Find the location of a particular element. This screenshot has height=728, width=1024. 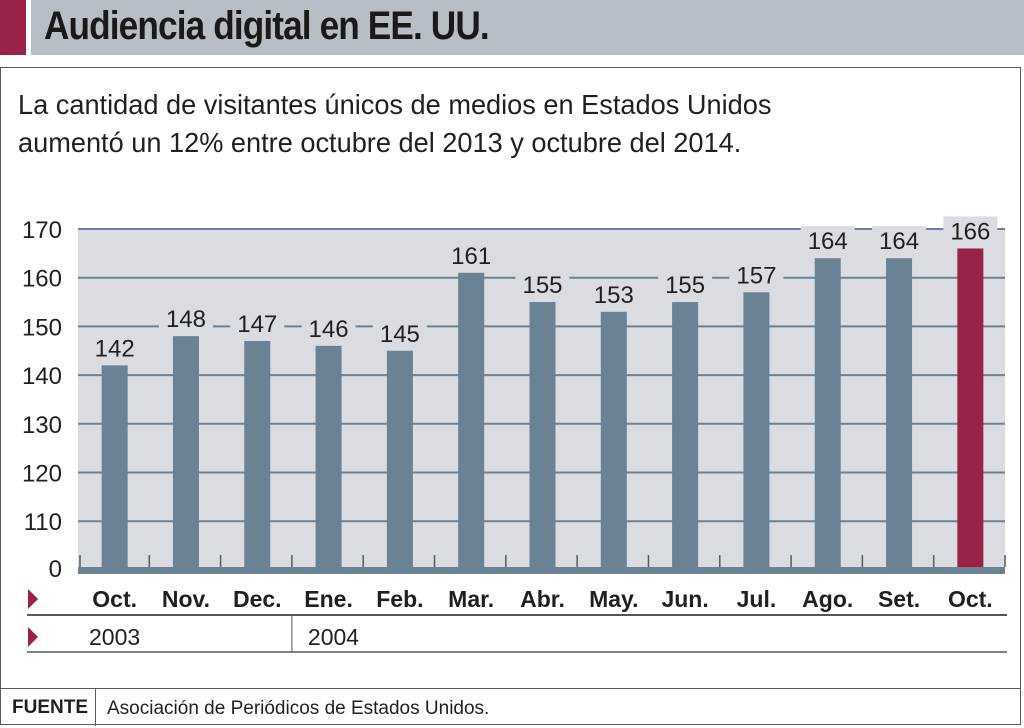

title-accent-block is located at coordinates (13, 27).